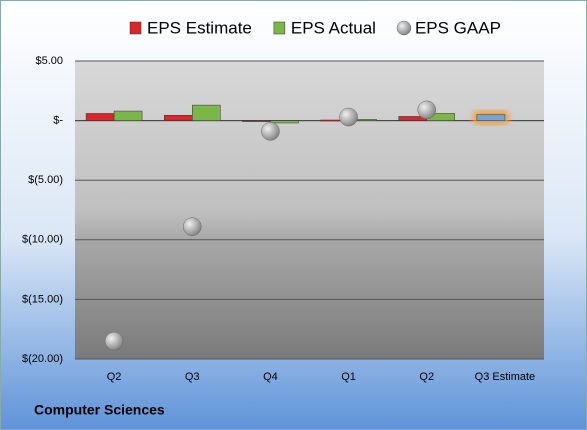  What do you see at coordinates (58, 121) in the screenshot?
I see `y-tick-label: $-` at bounding box center [58, 121].